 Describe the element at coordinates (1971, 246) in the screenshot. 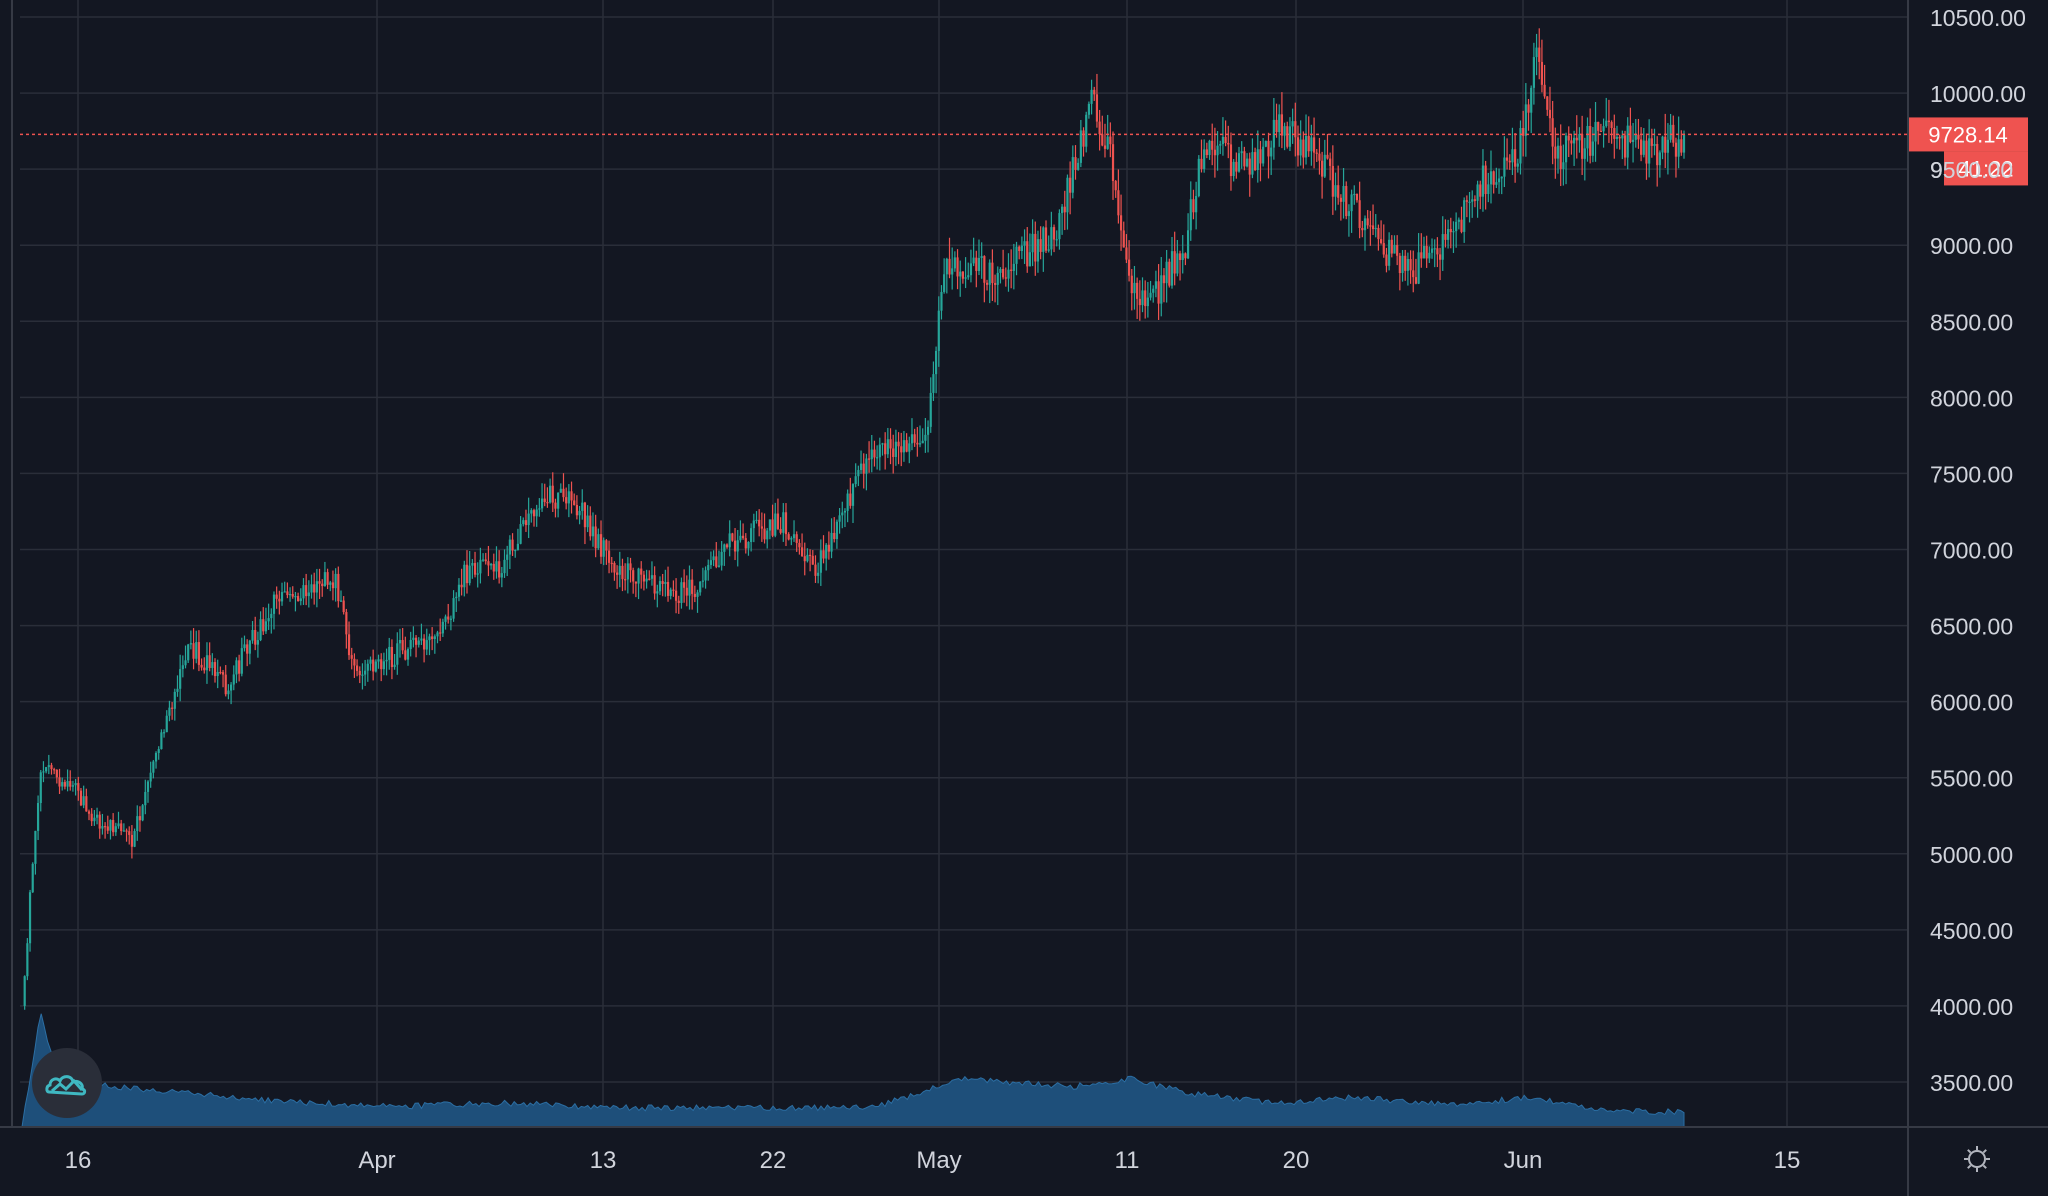

I see `y-tick-label: 9000.00` at that location.